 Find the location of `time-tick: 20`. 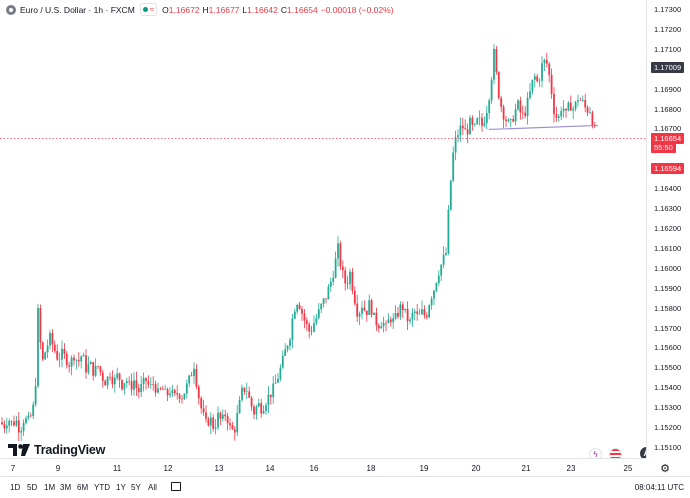

time-tick: 20 is located at coordinates (476, 468).